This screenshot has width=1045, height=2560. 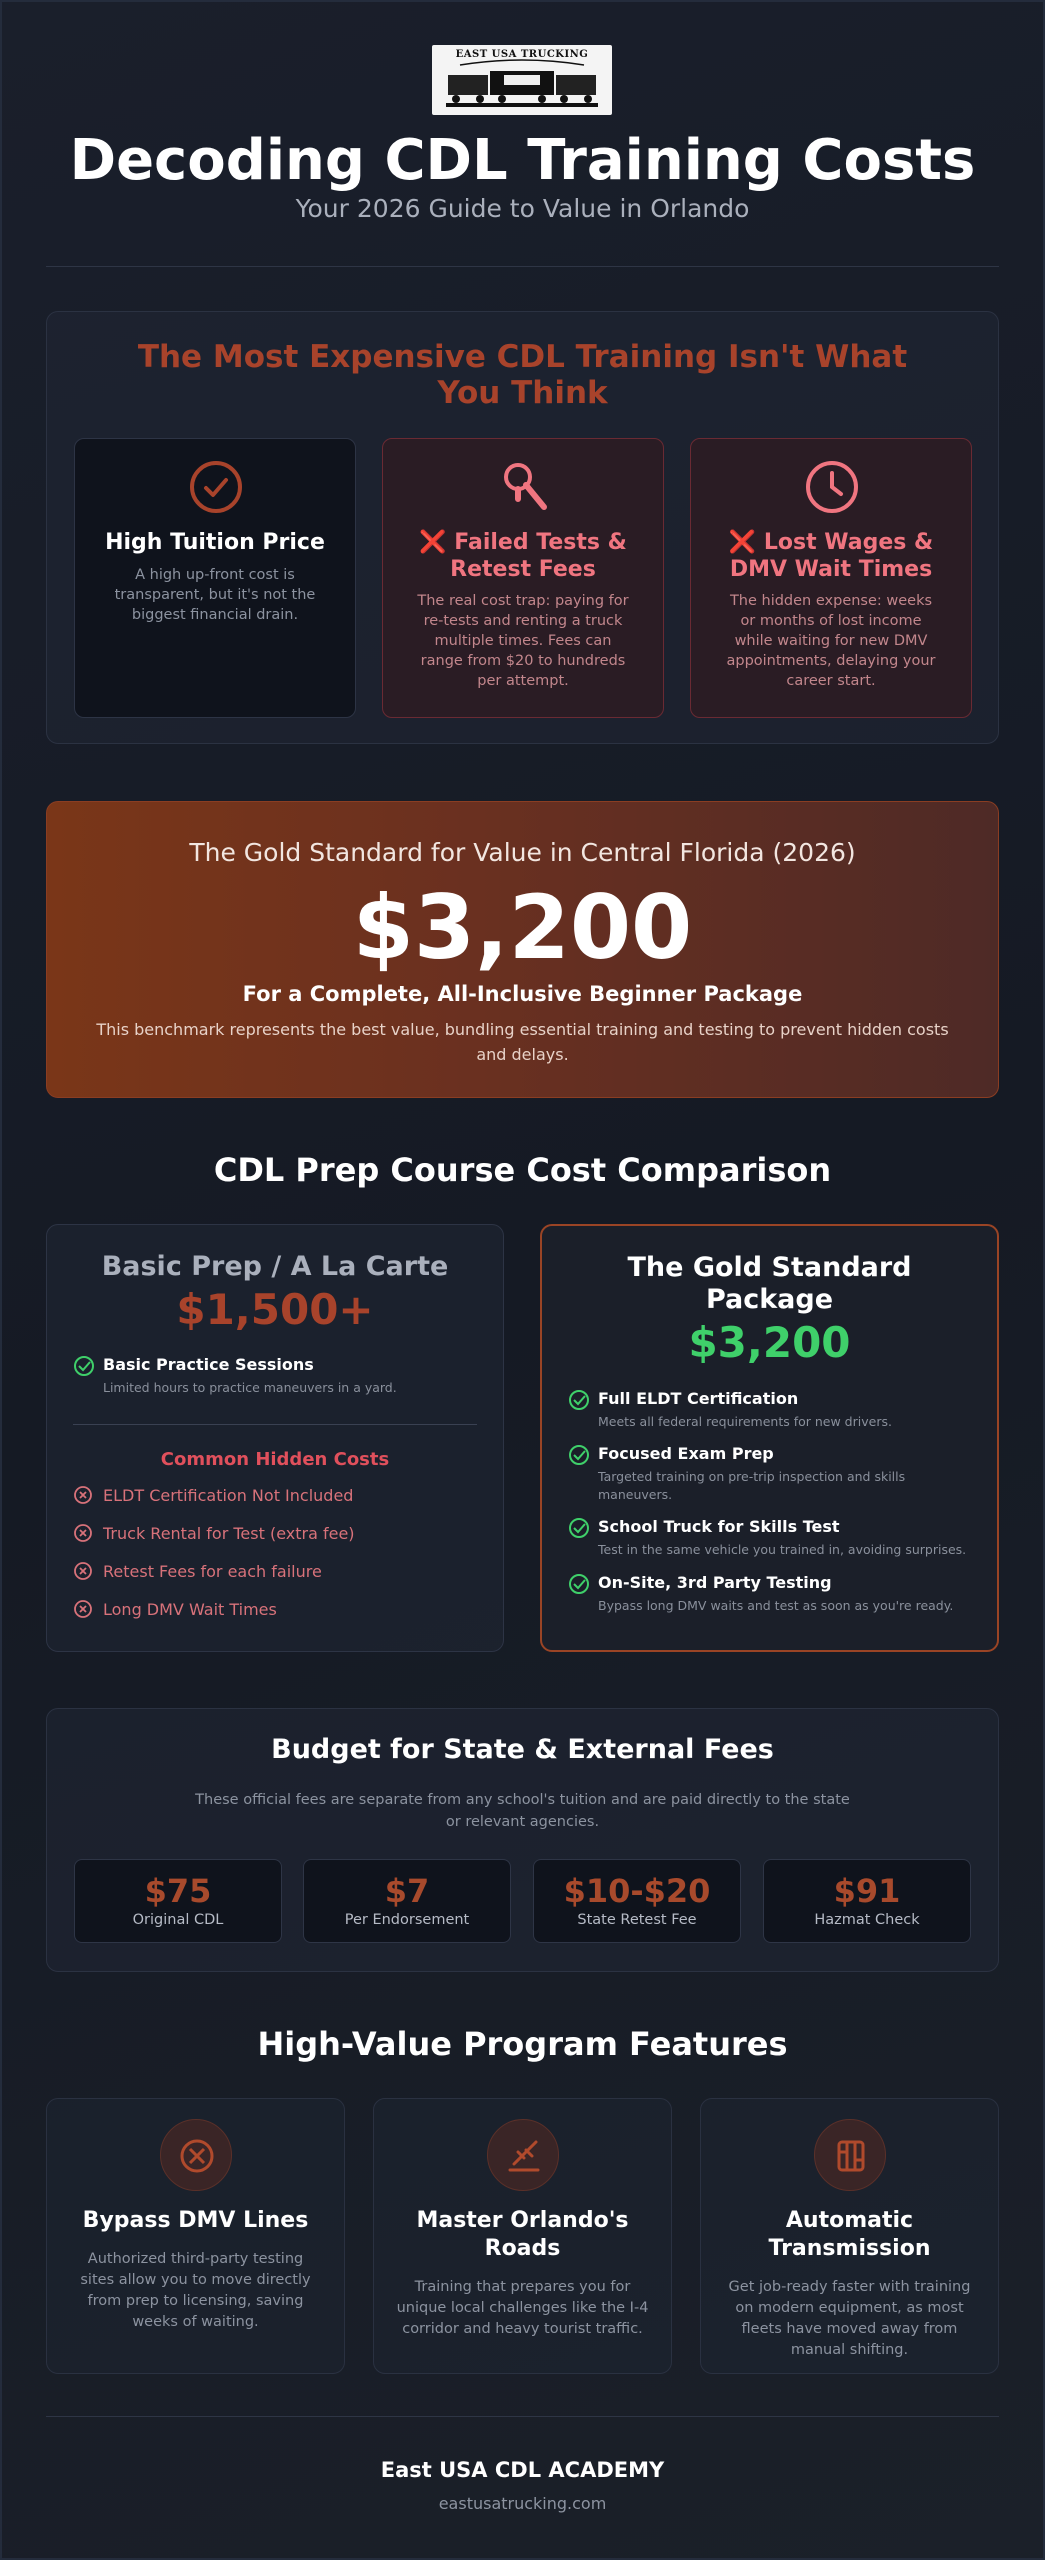 What do you see at coordinates (522, 208) in the screenshot?
I see `page-subtitle: Your 2026 Guide to Value in Orlando` at bounding box center [522, 208].